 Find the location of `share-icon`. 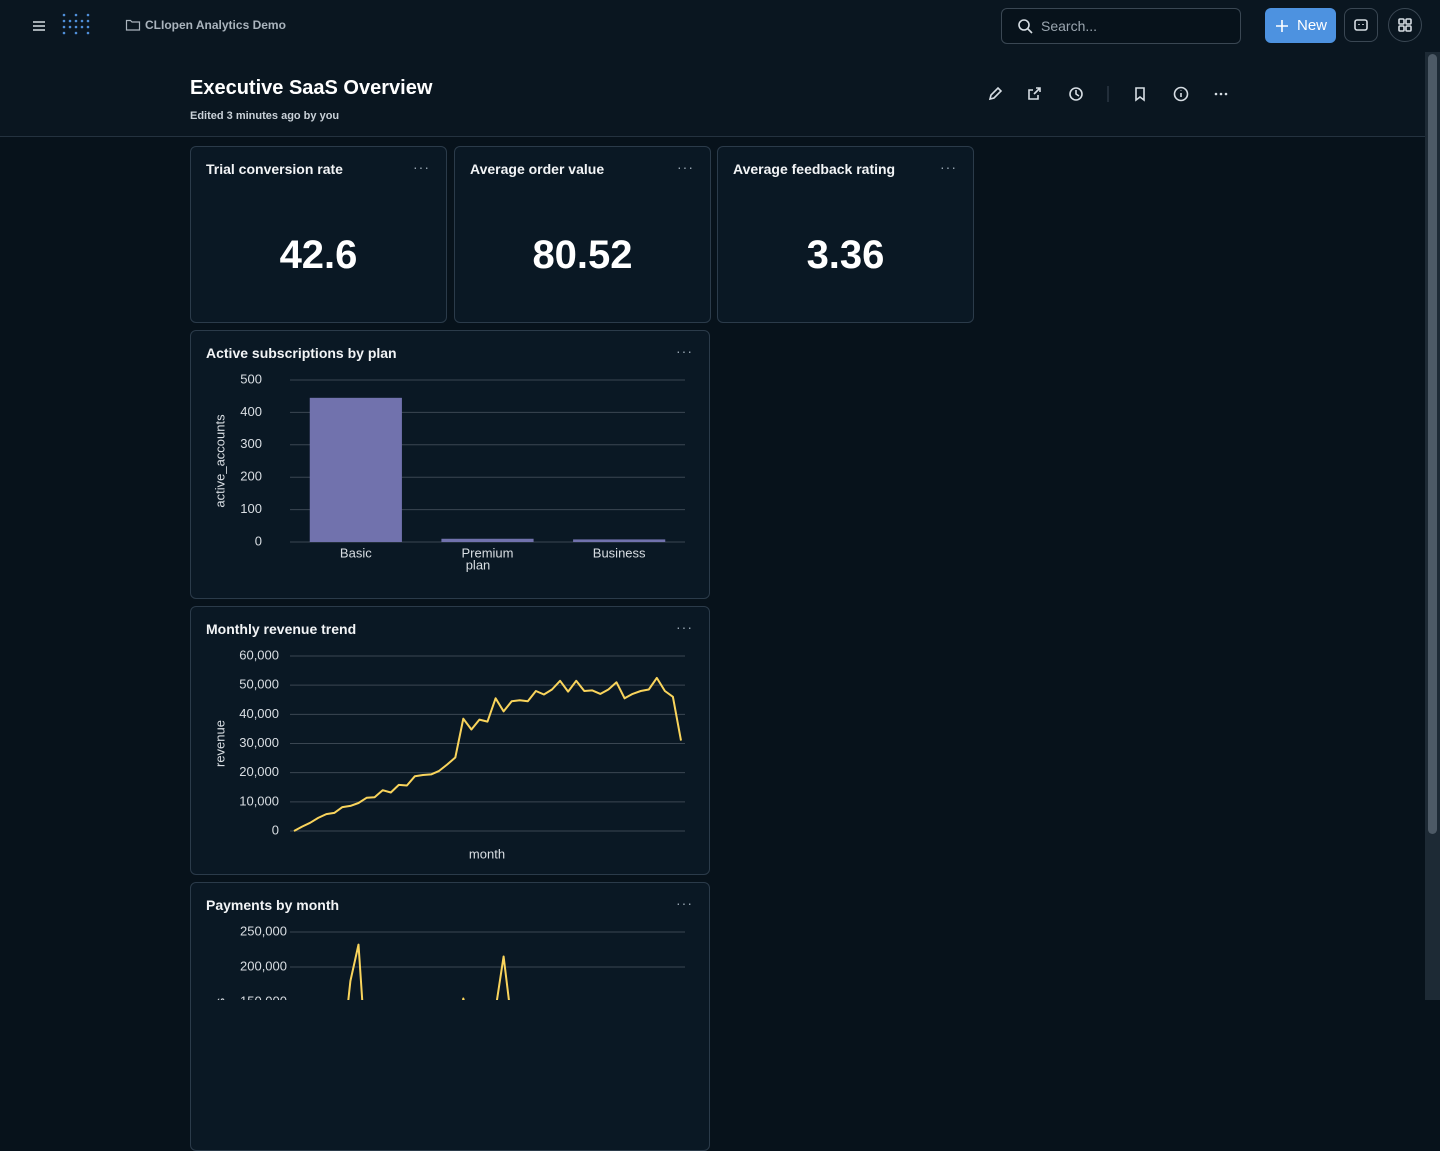

share-icon is located at coordinates (1034, 93).